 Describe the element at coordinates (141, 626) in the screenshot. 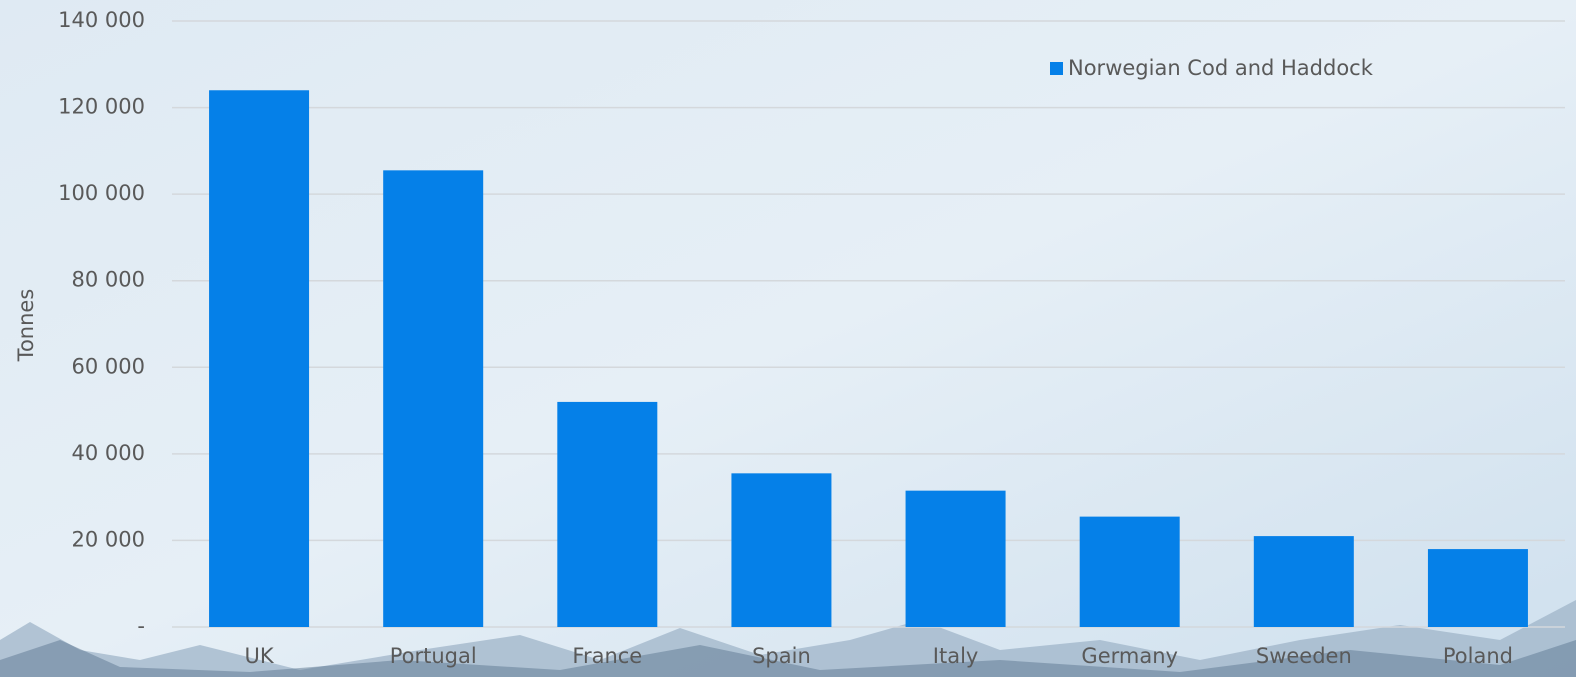

I see `y-tick-label: -` at that location.